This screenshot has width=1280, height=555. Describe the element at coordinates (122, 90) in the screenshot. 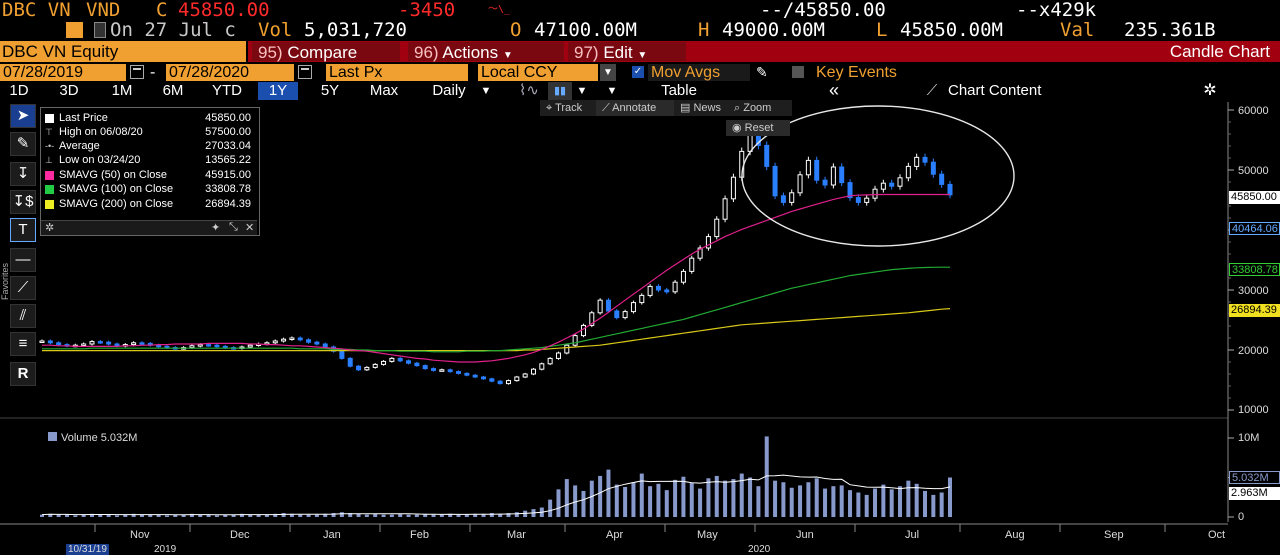

I see `tab-1m: 1M` at that location.